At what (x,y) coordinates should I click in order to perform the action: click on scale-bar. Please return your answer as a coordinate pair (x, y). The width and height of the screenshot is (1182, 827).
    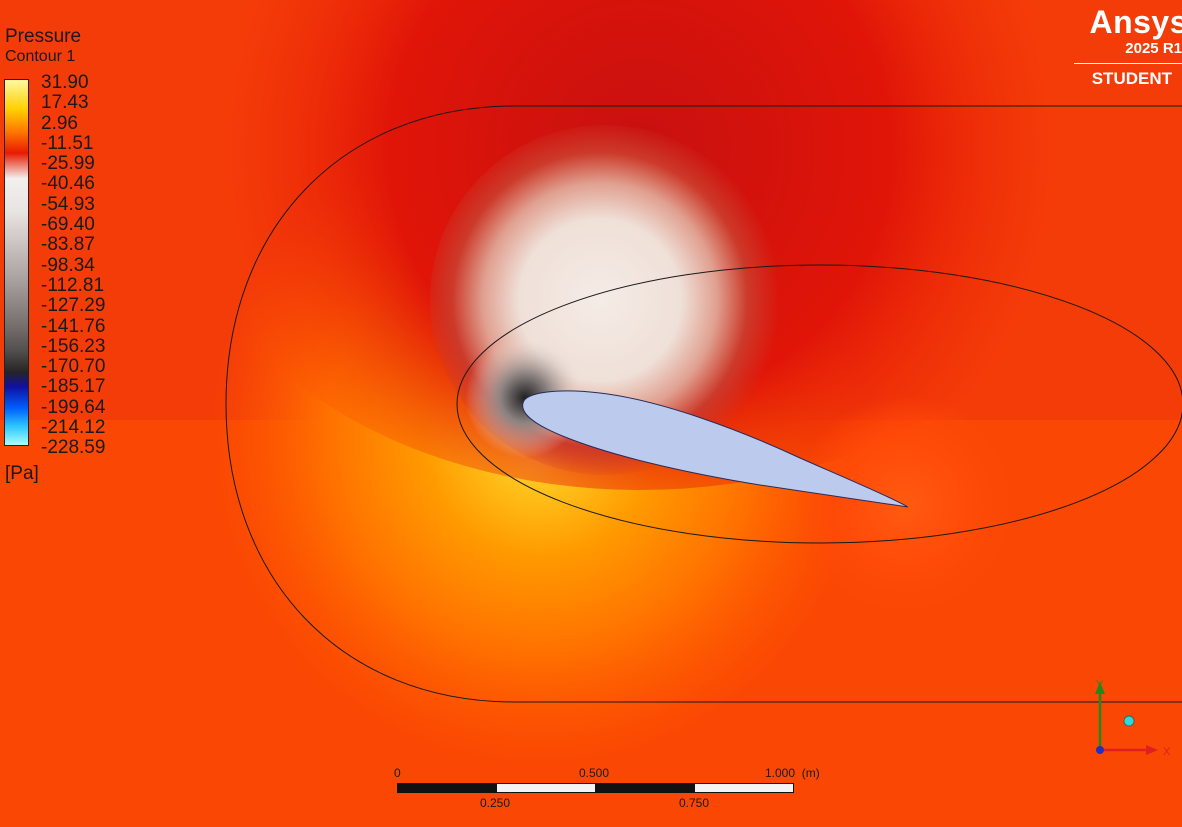
    Looking at the image, I should click on (595, 788).